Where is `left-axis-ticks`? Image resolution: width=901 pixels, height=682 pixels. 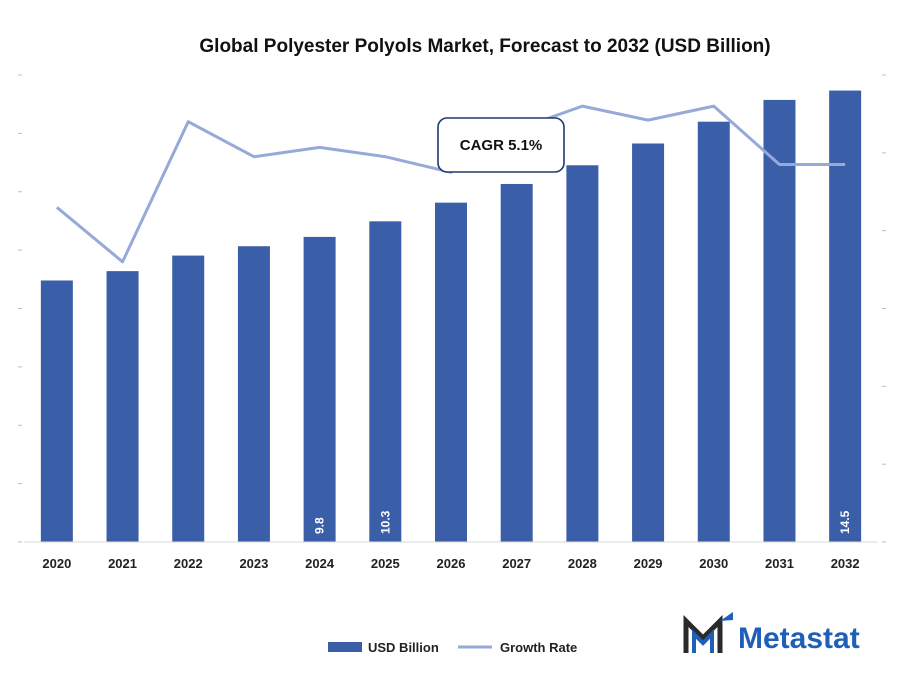
left-axis-ticks is located at coordinates (20, 308).